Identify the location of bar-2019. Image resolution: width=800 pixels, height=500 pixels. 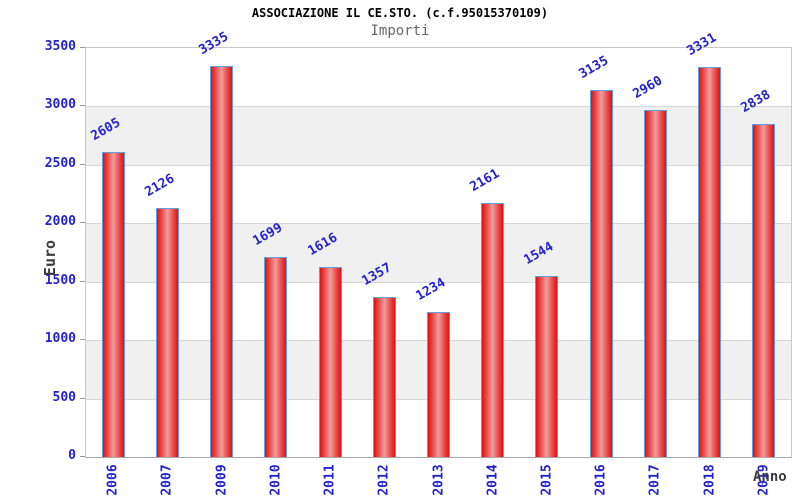
(764, 290).